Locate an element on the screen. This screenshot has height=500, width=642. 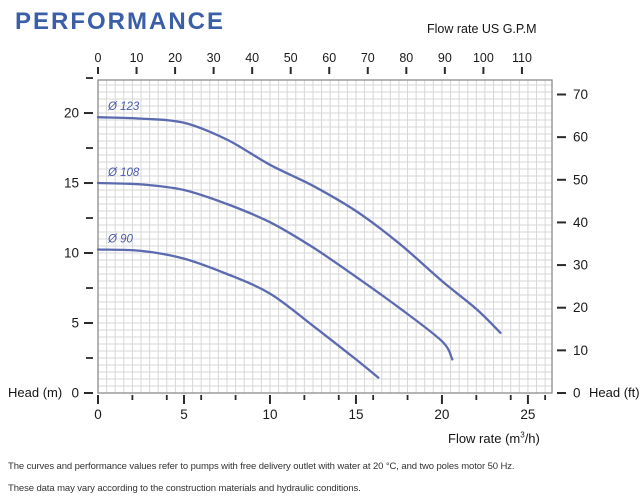
top-axis-tick-labels: 0 10 20 30 40 50 60 70 80 90 100 110 is located at coordinates (313, 58).